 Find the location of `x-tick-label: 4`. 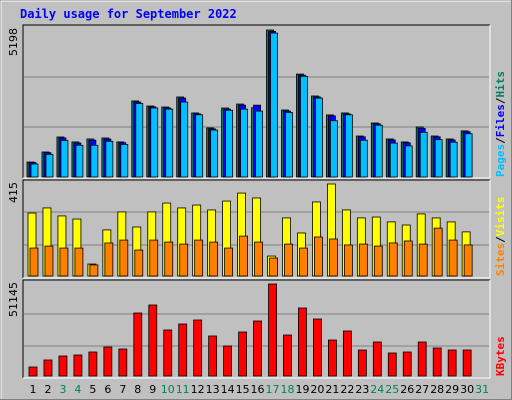

x-tick-label: 4 is located at coordinates (77, 389).